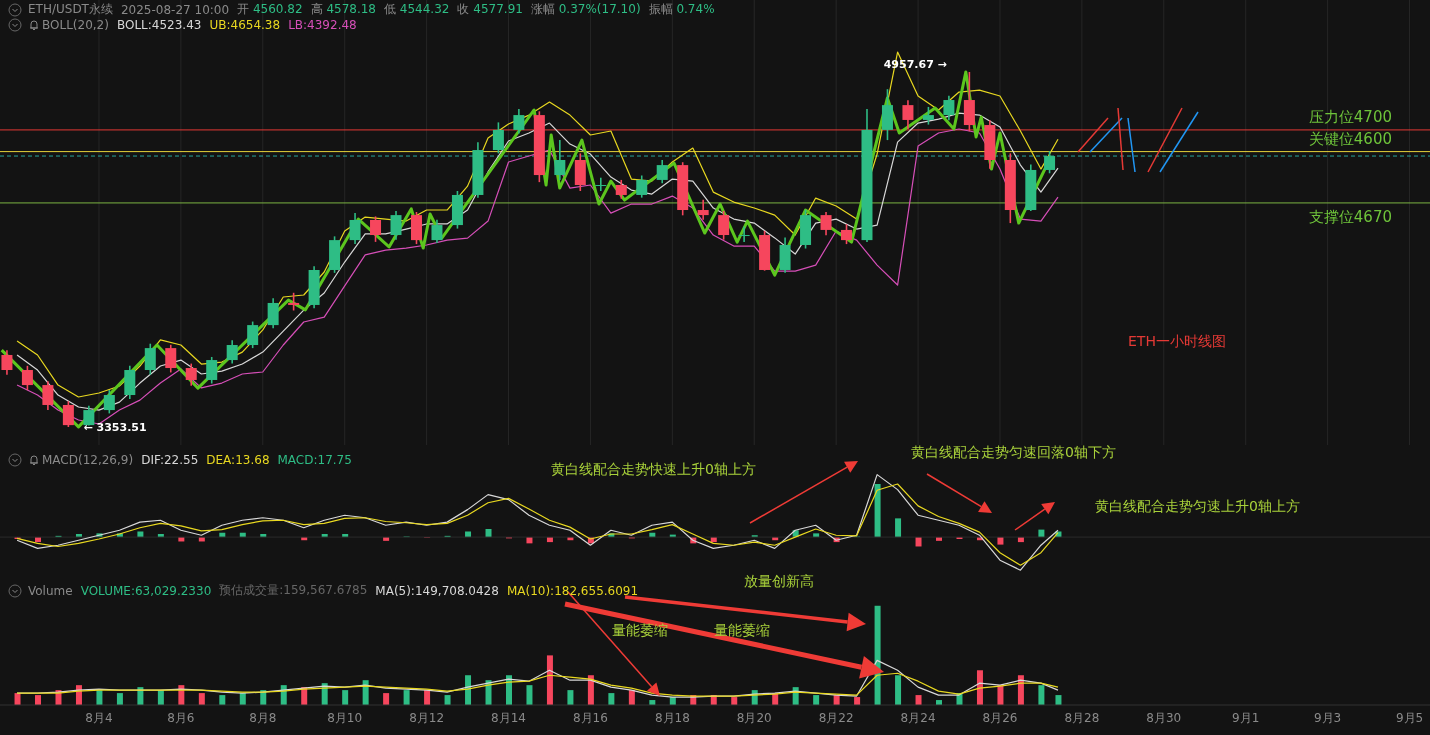 This screenshot has width=1430, height=735. What do you see at coordinates (263, 717) in the screenshot?
I see `x-tick-label: 8月8` at bounding box center [263, 717].